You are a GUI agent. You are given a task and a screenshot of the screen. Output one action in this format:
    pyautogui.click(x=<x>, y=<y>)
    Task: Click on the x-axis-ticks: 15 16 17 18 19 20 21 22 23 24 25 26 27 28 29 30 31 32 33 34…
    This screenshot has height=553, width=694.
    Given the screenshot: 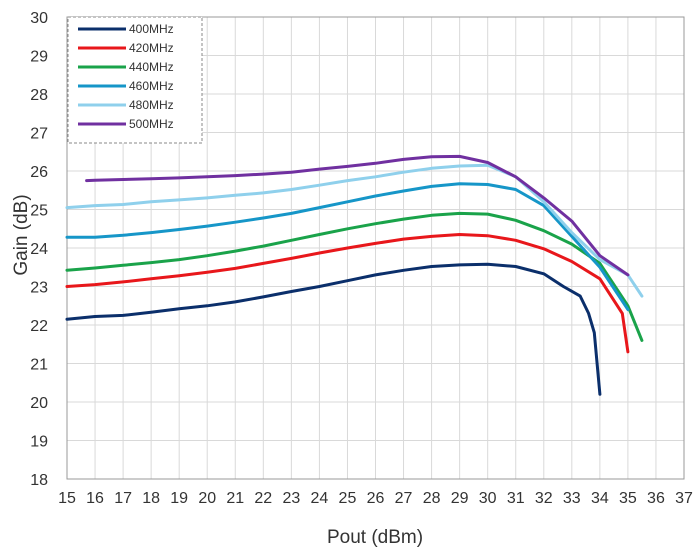 What is the action you would take?
    pyautogui.click(x=375, y=498)
    